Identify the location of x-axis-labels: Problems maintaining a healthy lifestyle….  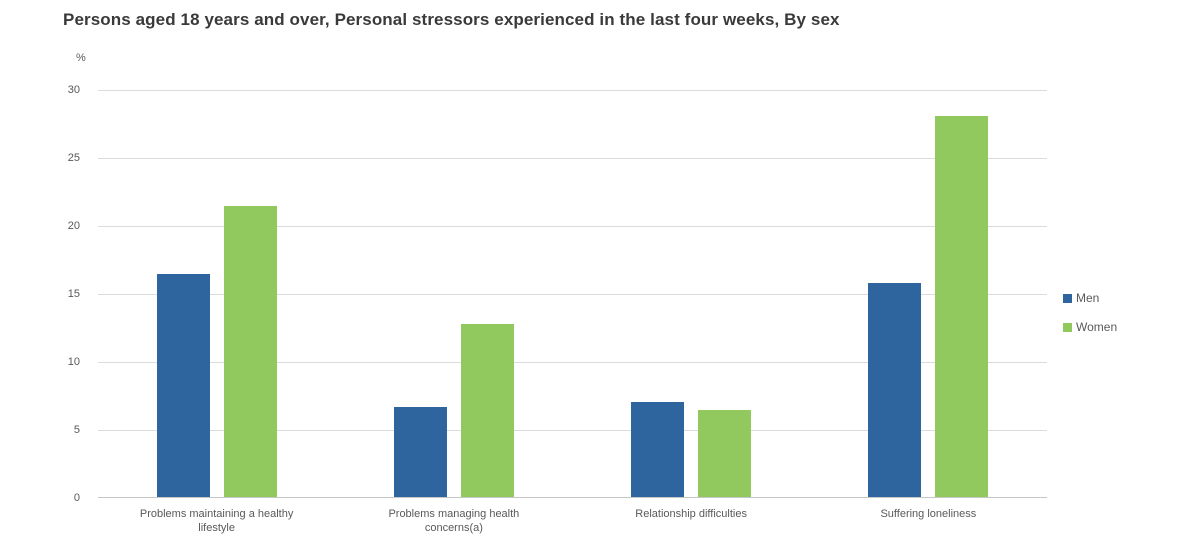
(572, 521).